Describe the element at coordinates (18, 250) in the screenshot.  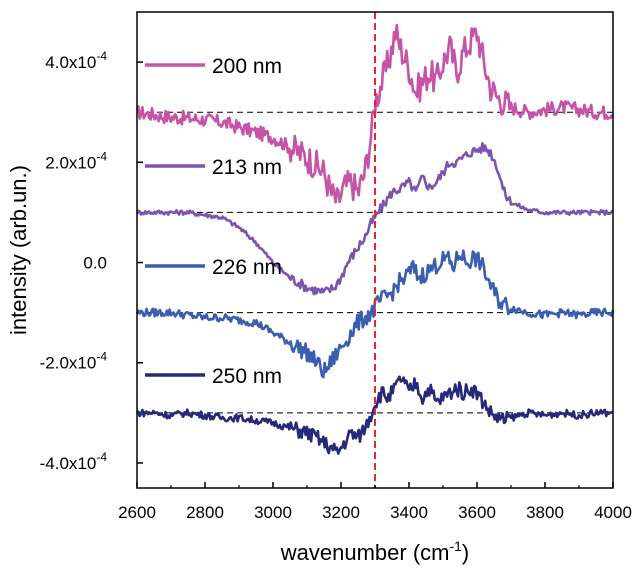
I see `y-axis-title: intensity (arb.un.)` at that location.